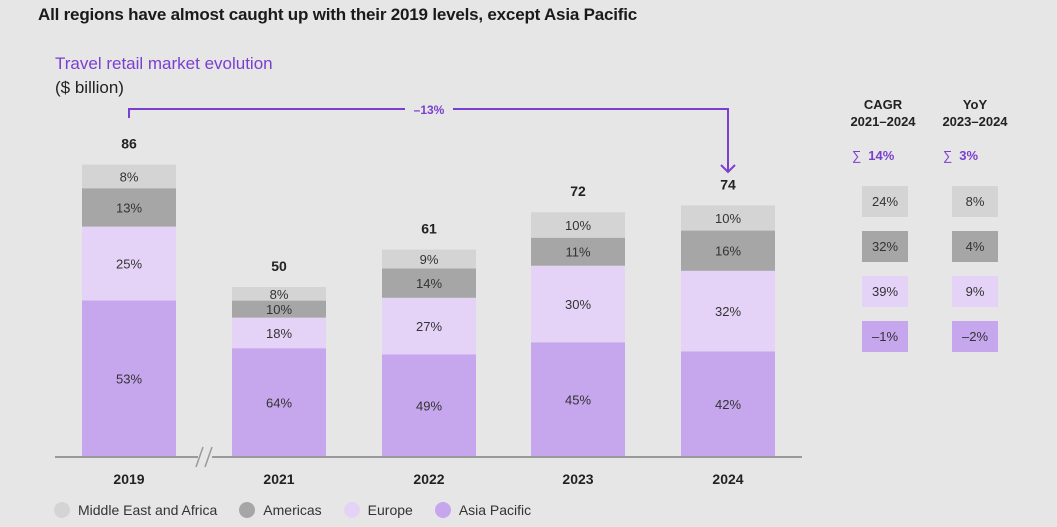  I want to click on legend-item: Asia Pacific, so click(483, 510).